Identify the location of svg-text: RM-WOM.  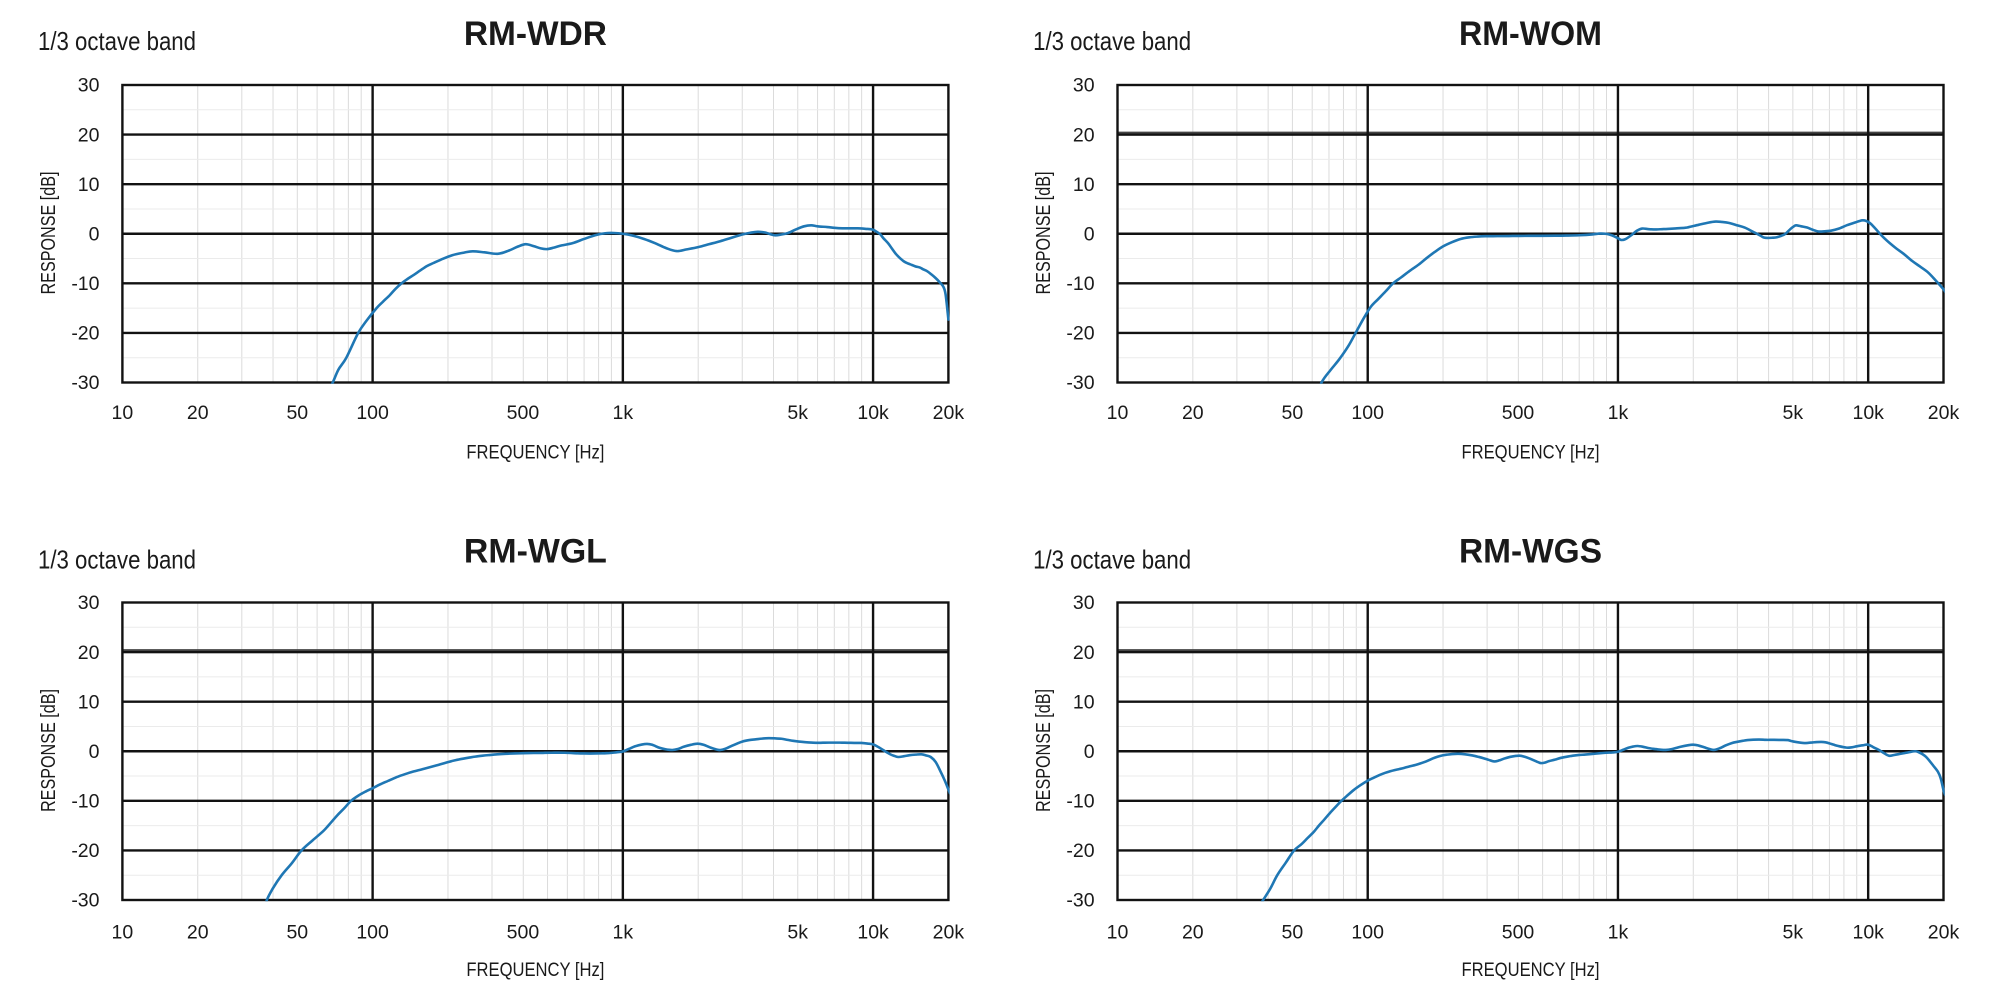
(1530, 34).